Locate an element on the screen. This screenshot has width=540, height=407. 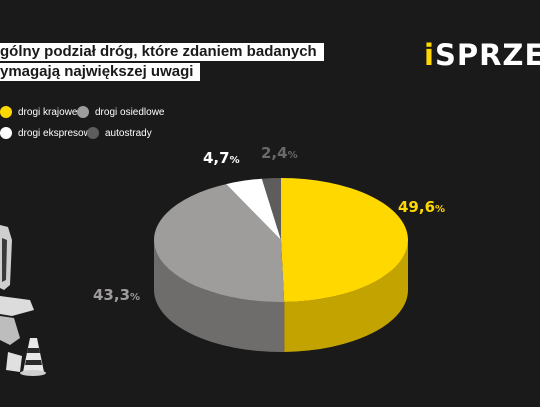
traffic-cone-icon is located at coordinates (33, 357).